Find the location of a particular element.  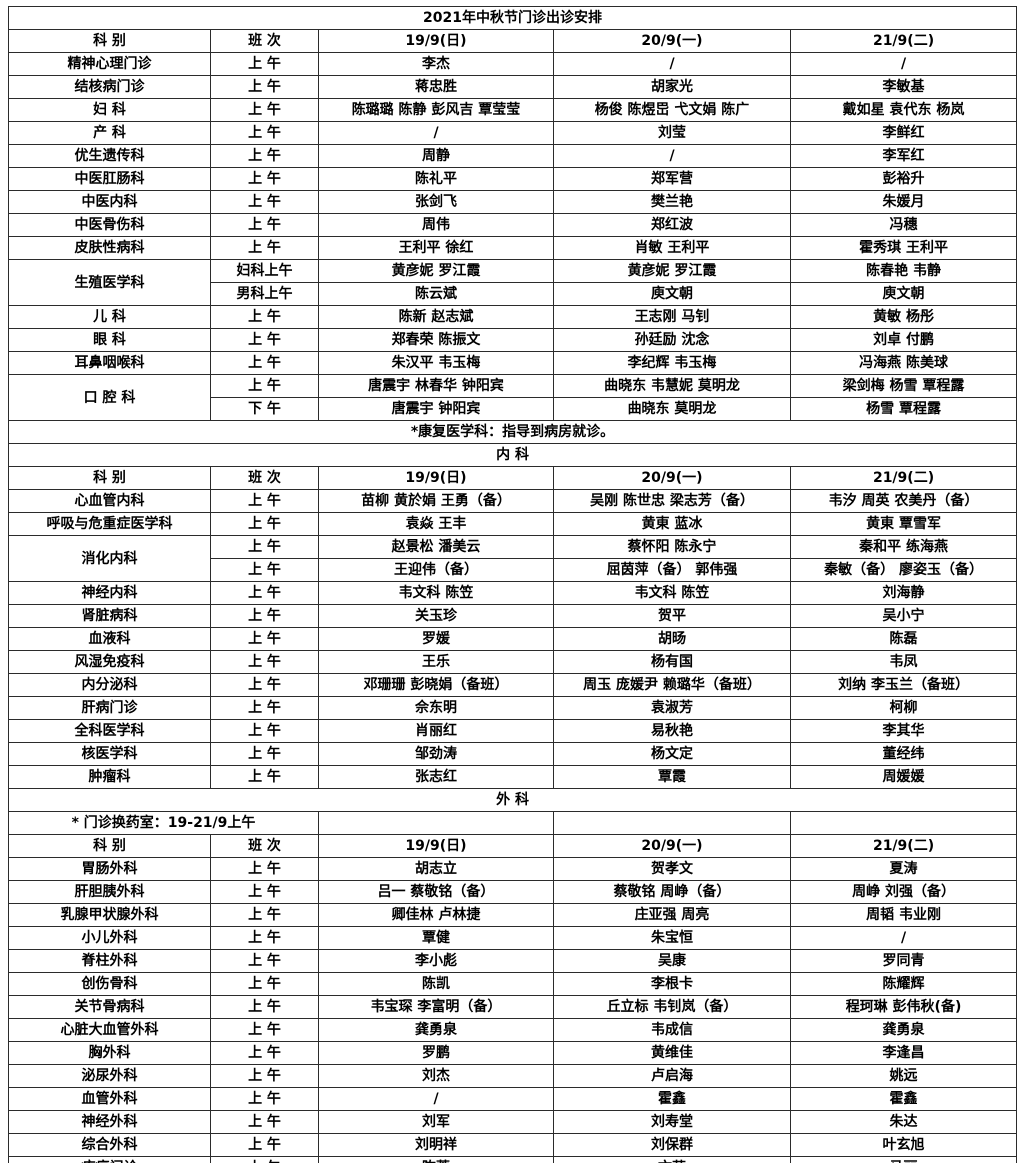

doctors-day-20: 霍鑫 is located at coordinates (672, 1099).